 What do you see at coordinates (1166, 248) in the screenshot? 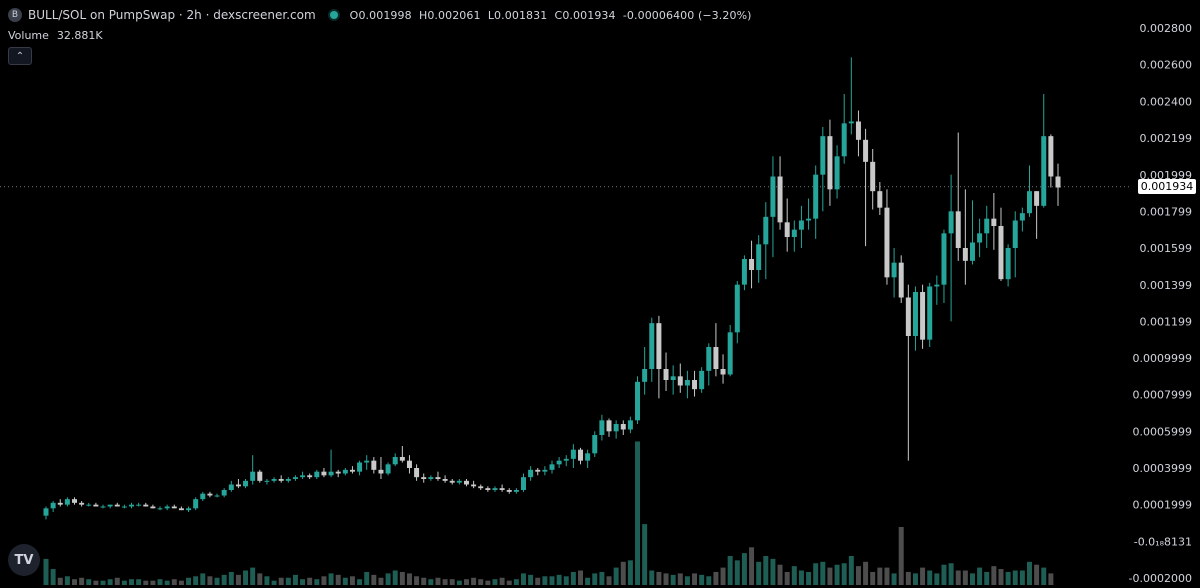
I see `y-tick-label: 0.001599` at bounding box center [1166, 248].